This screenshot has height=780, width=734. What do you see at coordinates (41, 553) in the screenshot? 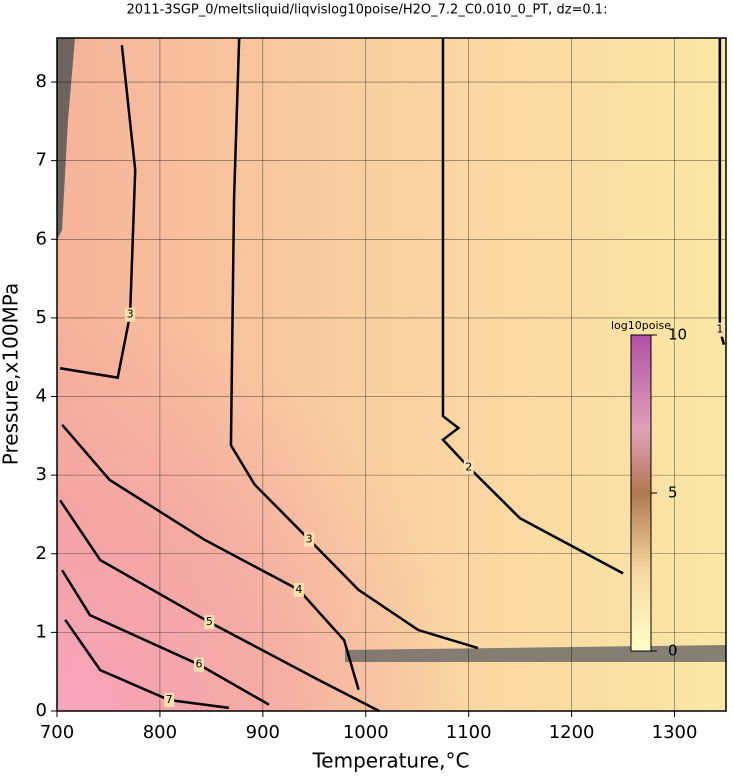
I see `y-tick-label: 2` at bounding box center [41, 553].